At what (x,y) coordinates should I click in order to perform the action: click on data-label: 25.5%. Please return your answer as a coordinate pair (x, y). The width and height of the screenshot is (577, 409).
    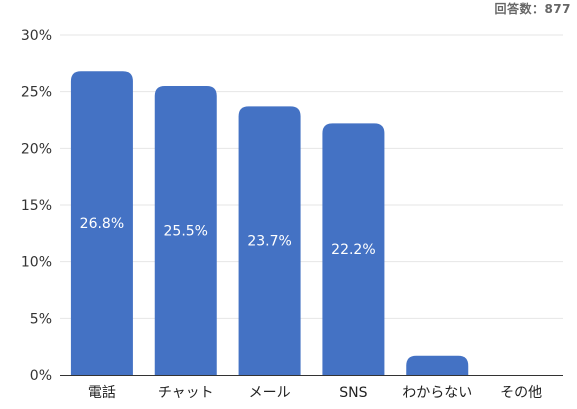
    Looking at the image, I should click on (186, 232).